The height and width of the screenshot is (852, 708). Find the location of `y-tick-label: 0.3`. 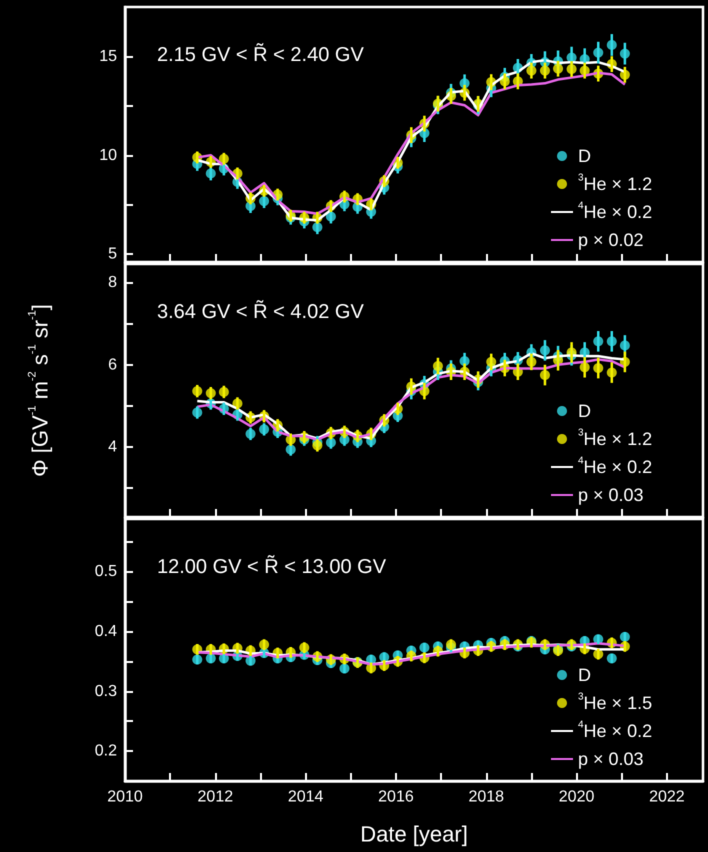

y-tick-label: 0.3 is located at coordinates (106, 691).